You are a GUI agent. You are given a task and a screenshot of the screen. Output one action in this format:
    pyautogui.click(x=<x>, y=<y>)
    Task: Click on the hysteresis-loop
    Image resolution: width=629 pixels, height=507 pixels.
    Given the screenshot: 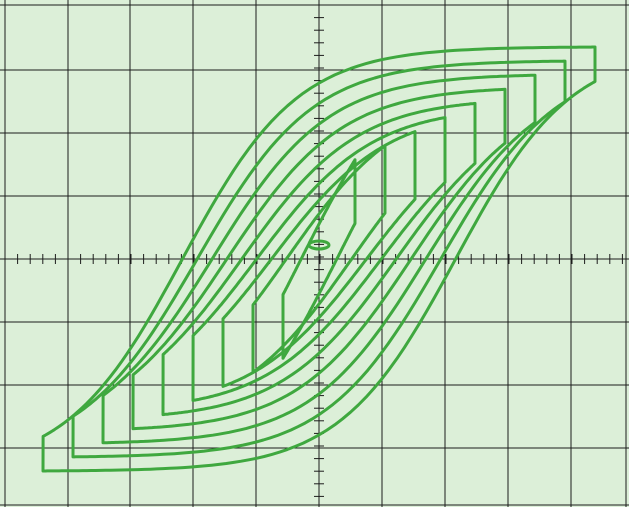 What is the action you would take?
    pyautogui.click(x=319, y=259)
    